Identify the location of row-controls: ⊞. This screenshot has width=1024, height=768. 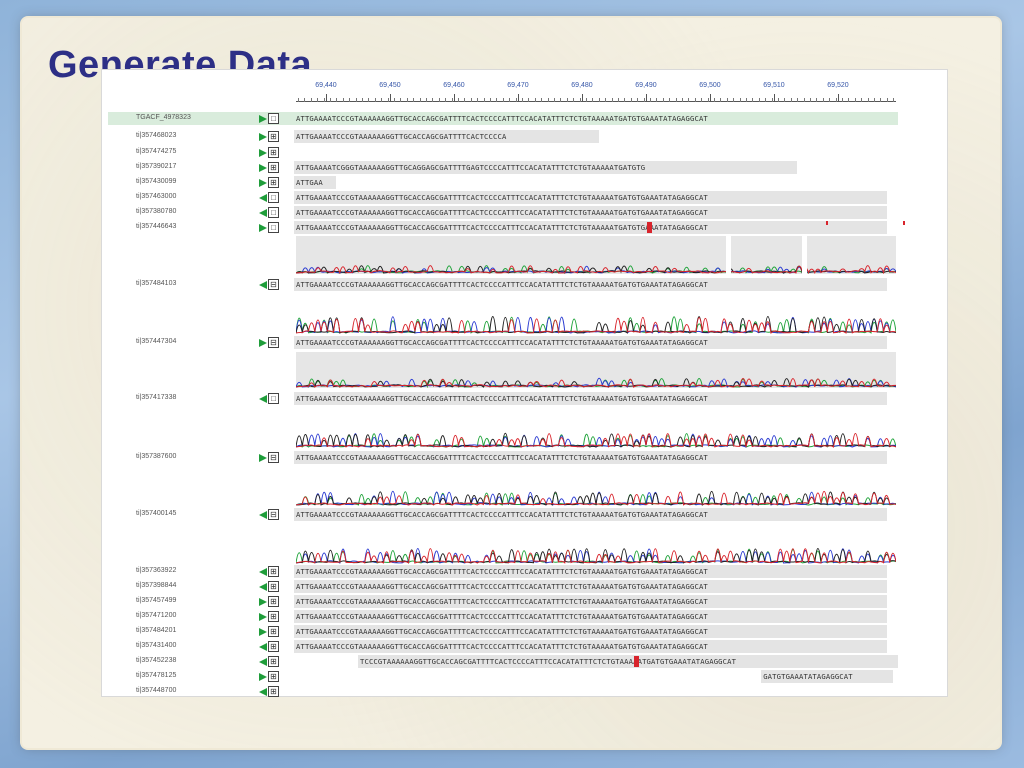
(269, 182).